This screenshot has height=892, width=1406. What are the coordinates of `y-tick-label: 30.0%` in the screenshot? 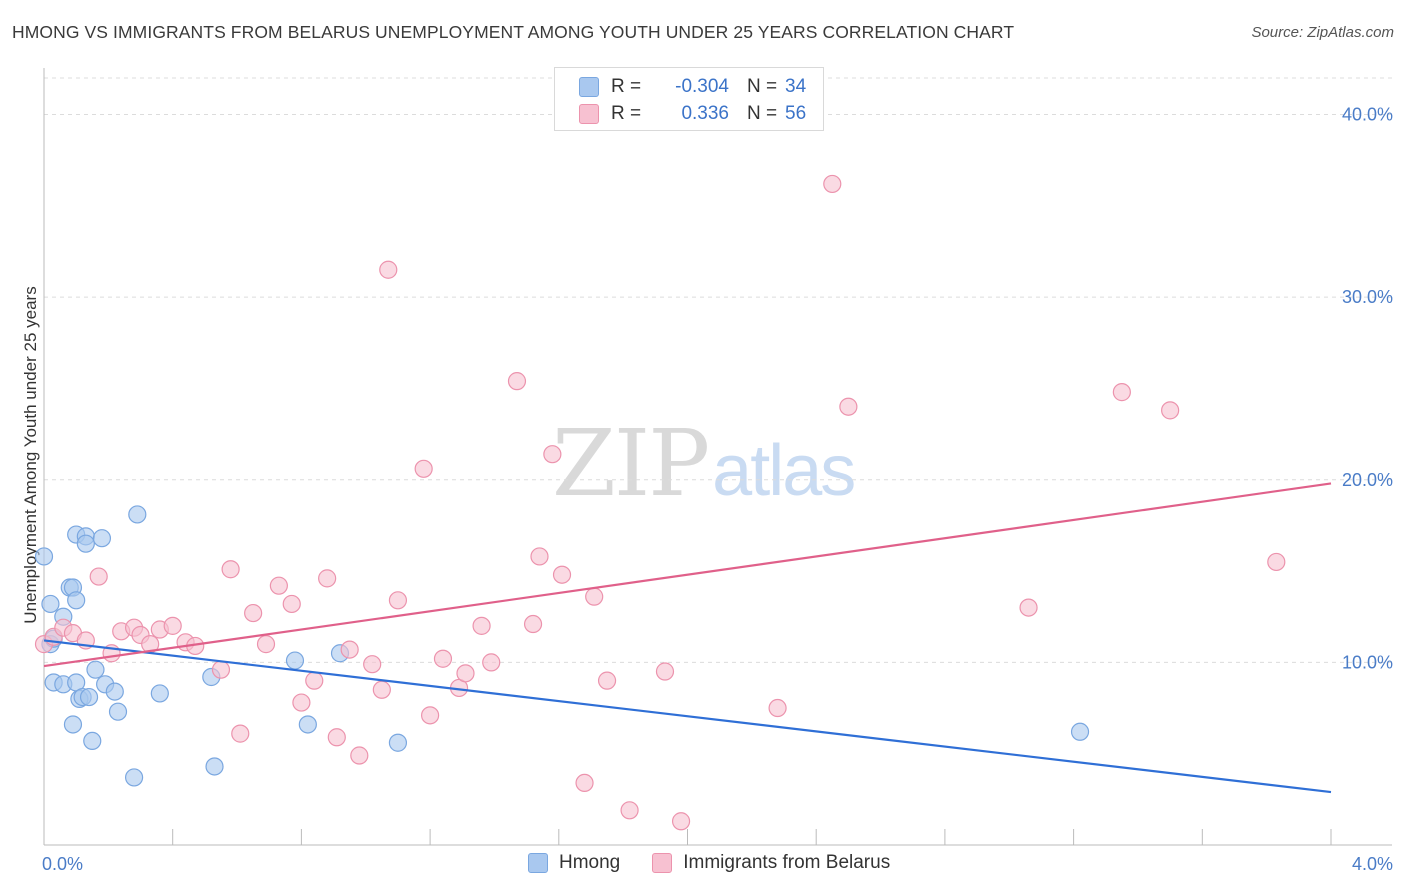 It's located at (1367, 297).